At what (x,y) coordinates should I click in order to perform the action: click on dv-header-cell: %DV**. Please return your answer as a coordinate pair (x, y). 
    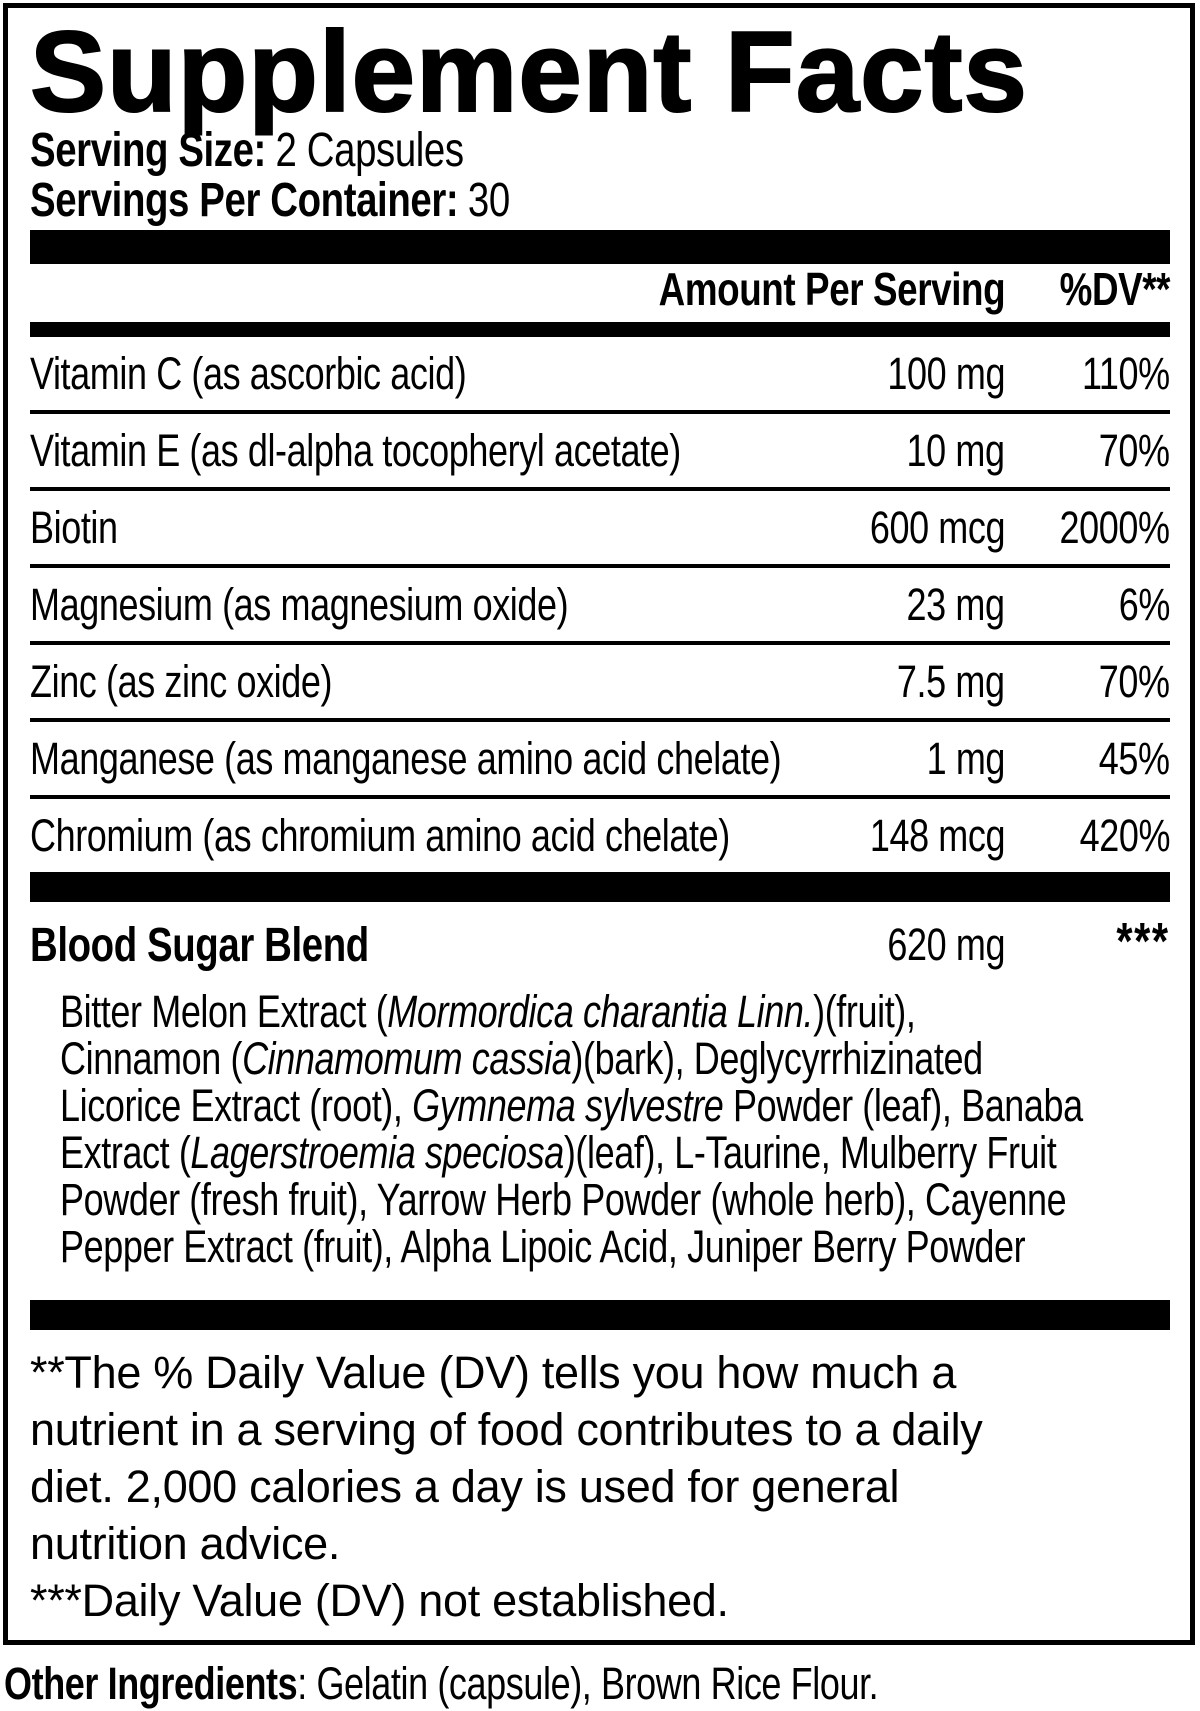
    Looking at the image, I should click on (1088, 289).